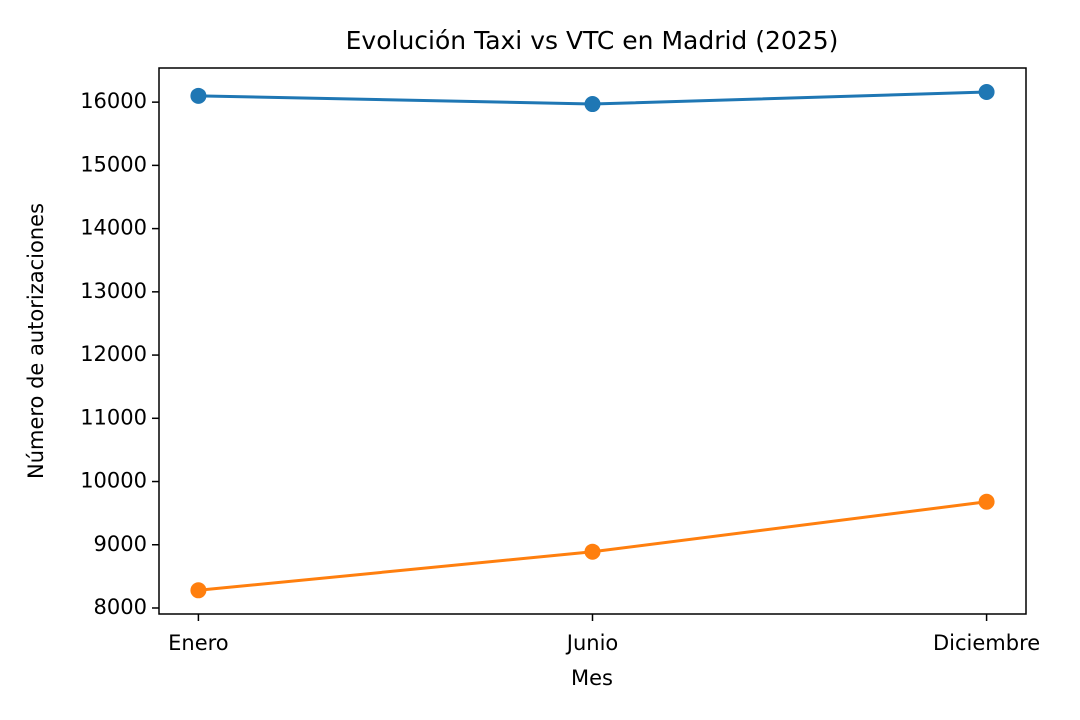 The height and width of the screenshot is (720, 1080). I want to click on chart-title: Evolución Taxi vs VTC en Madrid (2025), so click(592, 40).